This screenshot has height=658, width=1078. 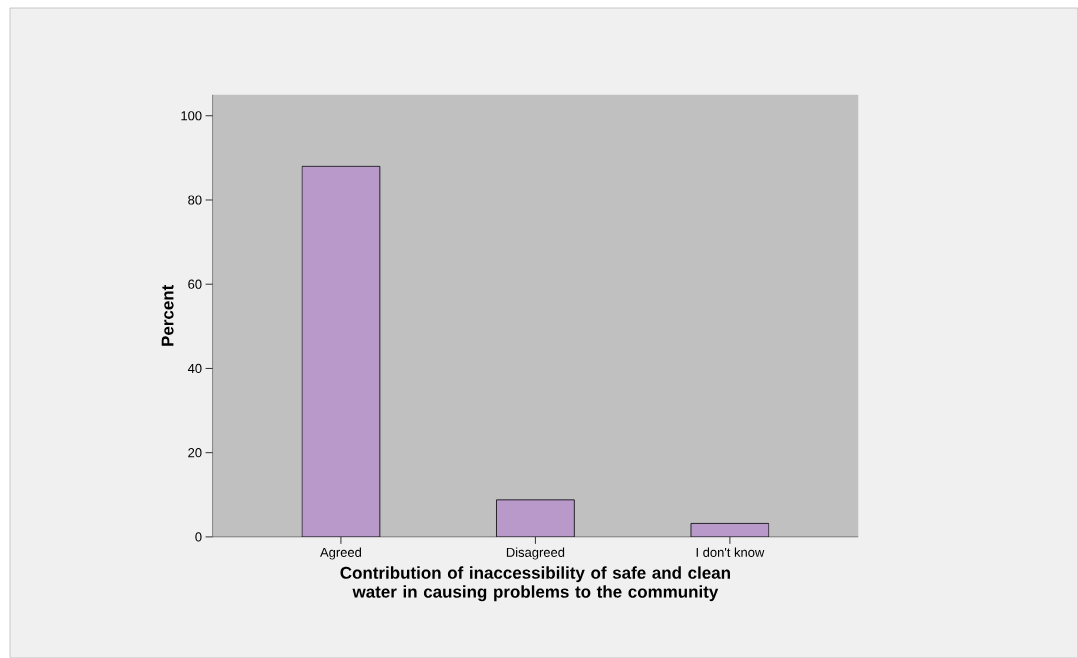 What do you see at coordinates (194, 368) in the screenshot?
I see `y-tick-label: 40` at bounding box center [194, 368].